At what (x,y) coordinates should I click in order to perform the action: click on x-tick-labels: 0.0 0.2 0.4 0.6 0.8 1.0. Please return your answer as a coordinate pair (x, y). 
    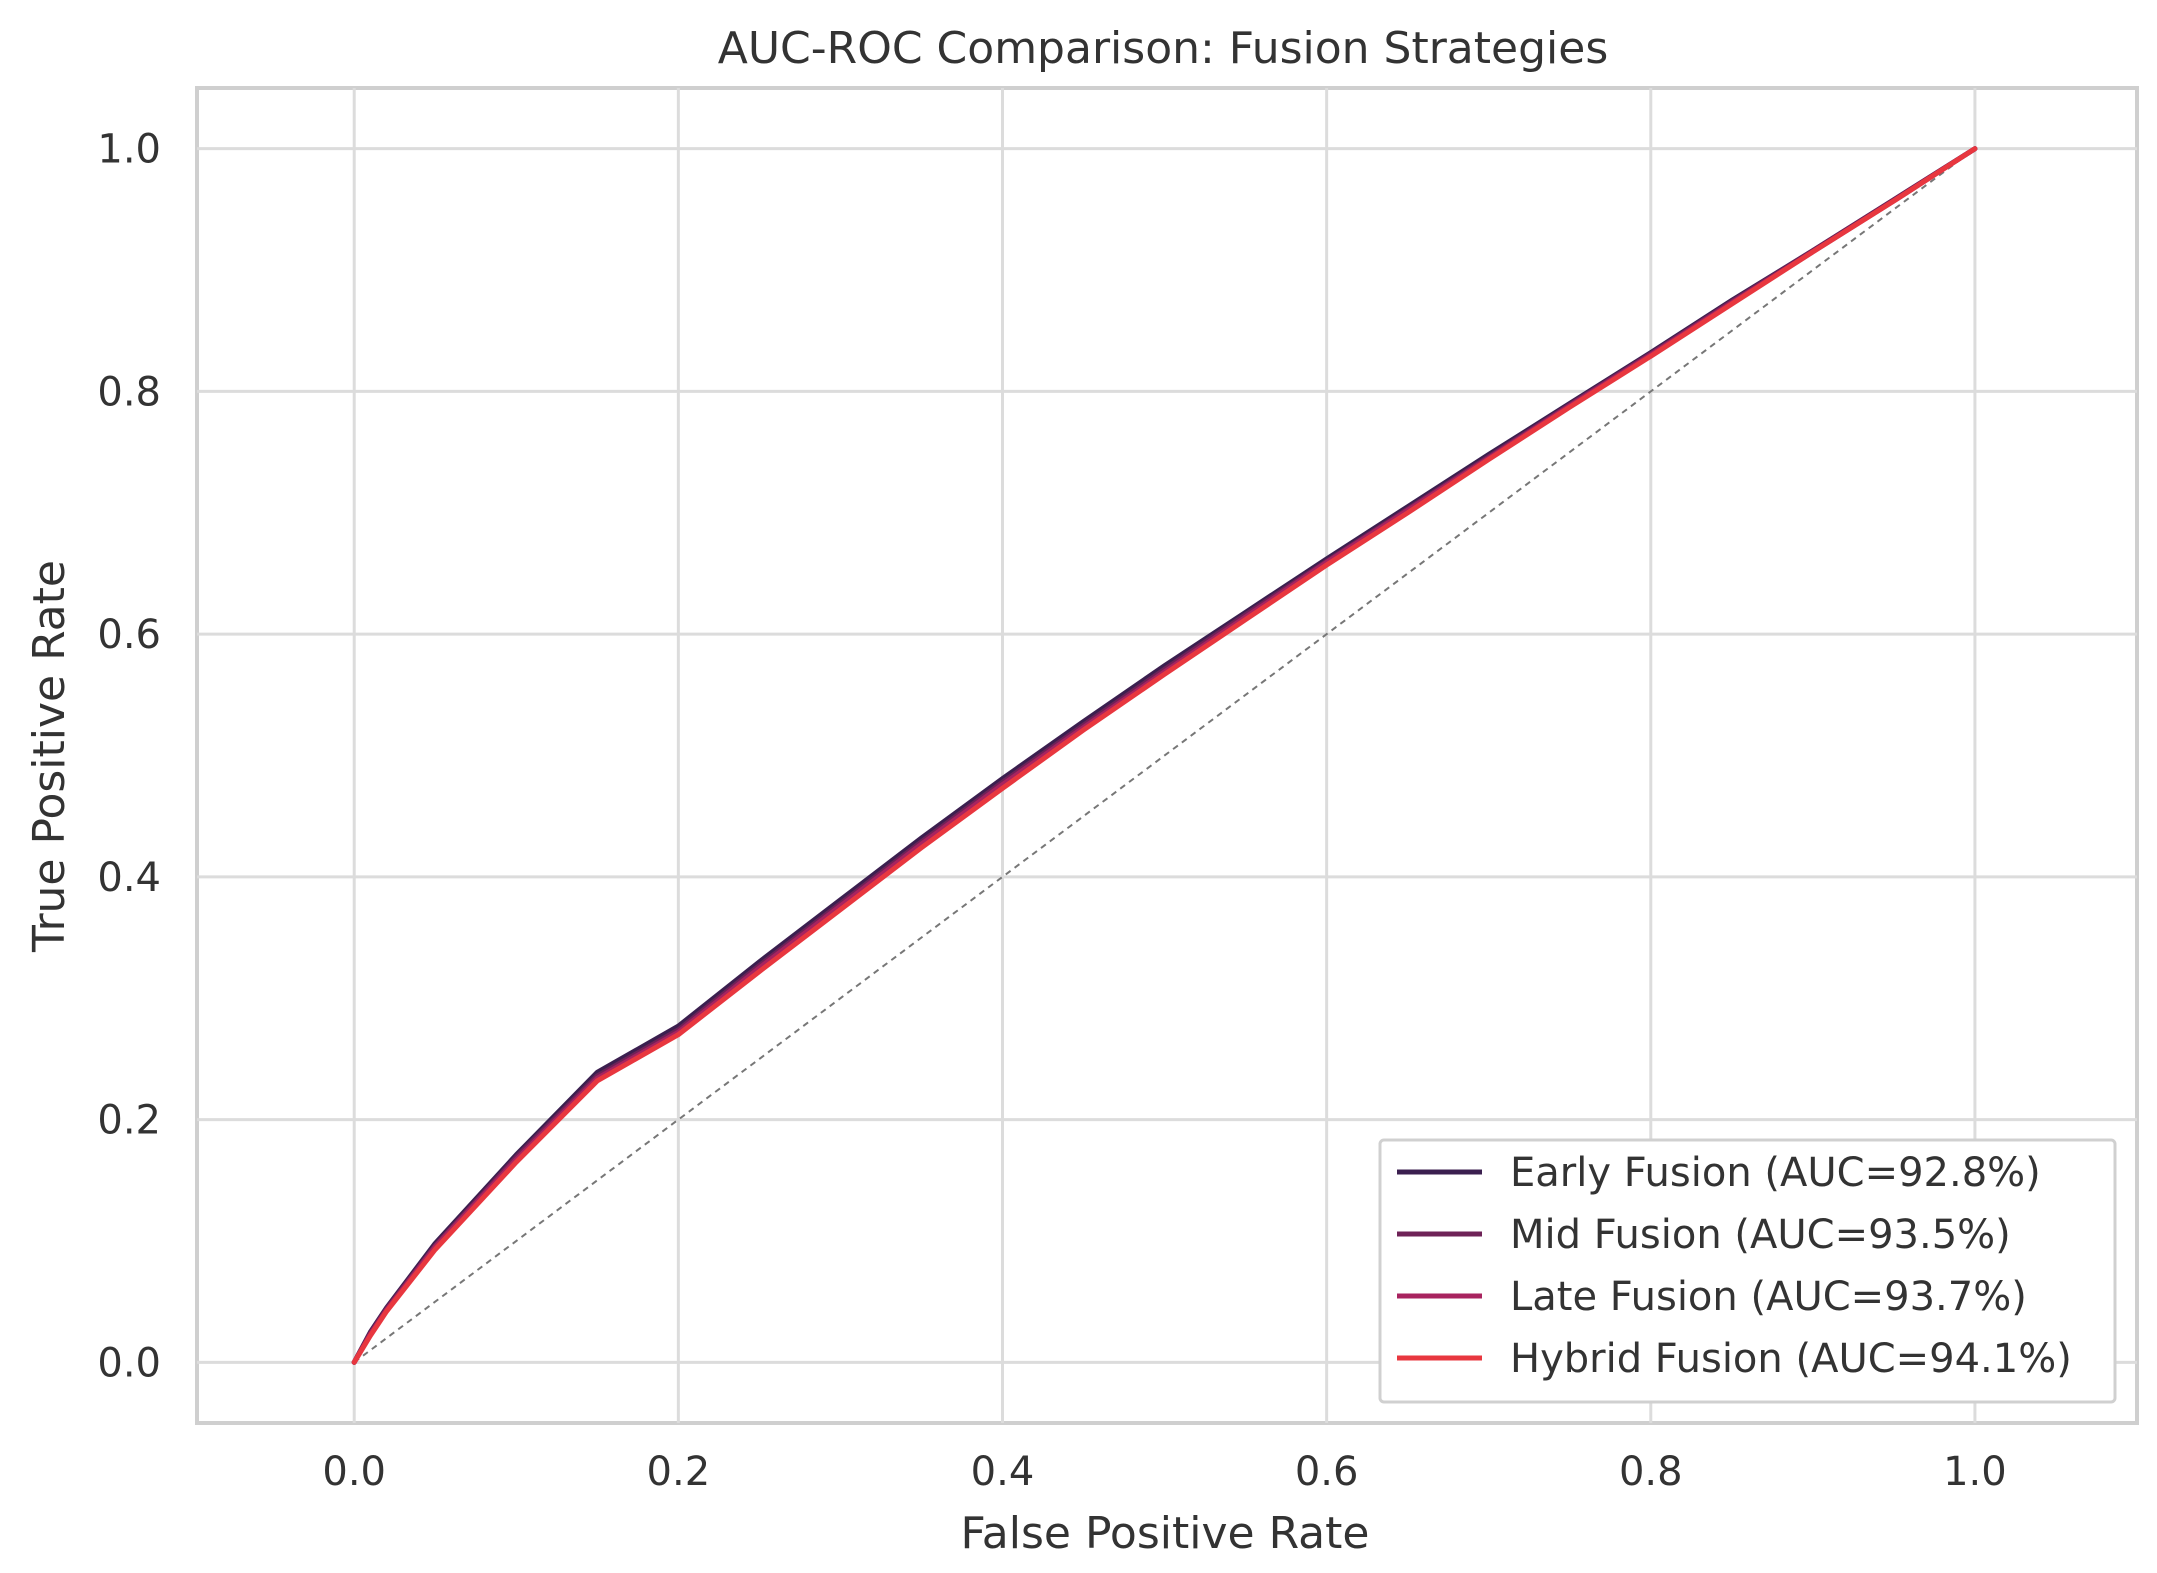
    Looking at the image, I should click on (1164, 1472).